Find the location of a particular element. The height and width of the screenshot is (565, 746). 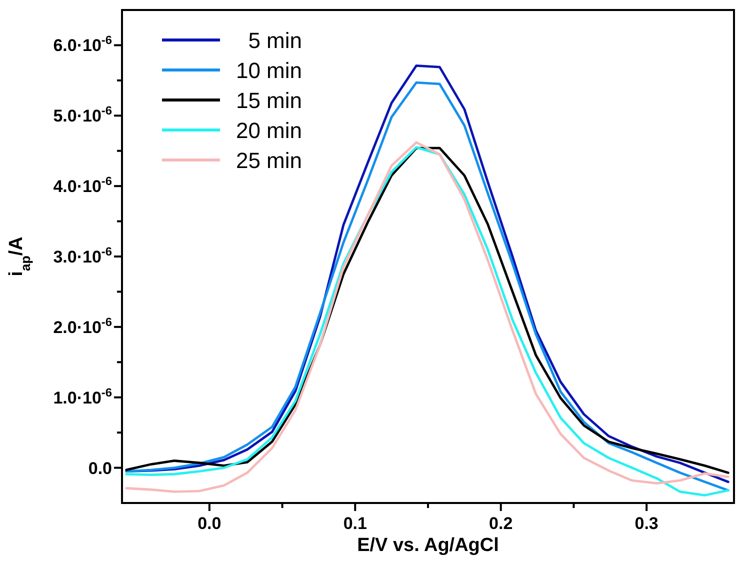

x-tick-label: 0.0 is located at coordinates (210, 523).